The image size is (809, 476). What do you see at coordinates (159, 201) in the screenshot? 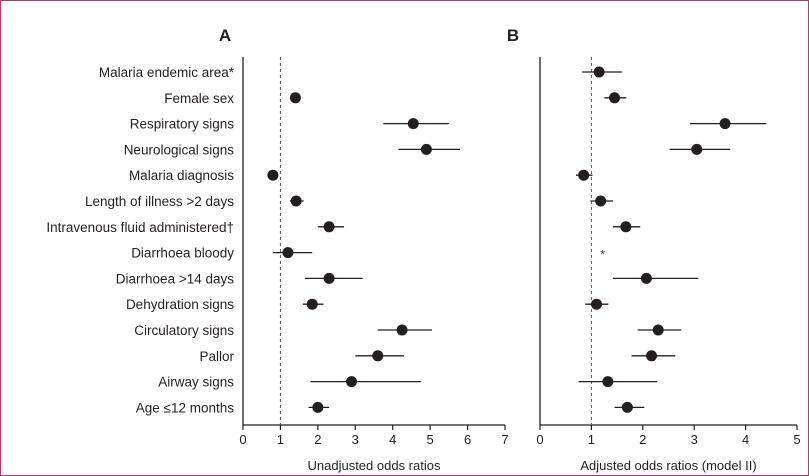
I see `row-label: Length of illness >2 days` at bounding box center [159, 201].